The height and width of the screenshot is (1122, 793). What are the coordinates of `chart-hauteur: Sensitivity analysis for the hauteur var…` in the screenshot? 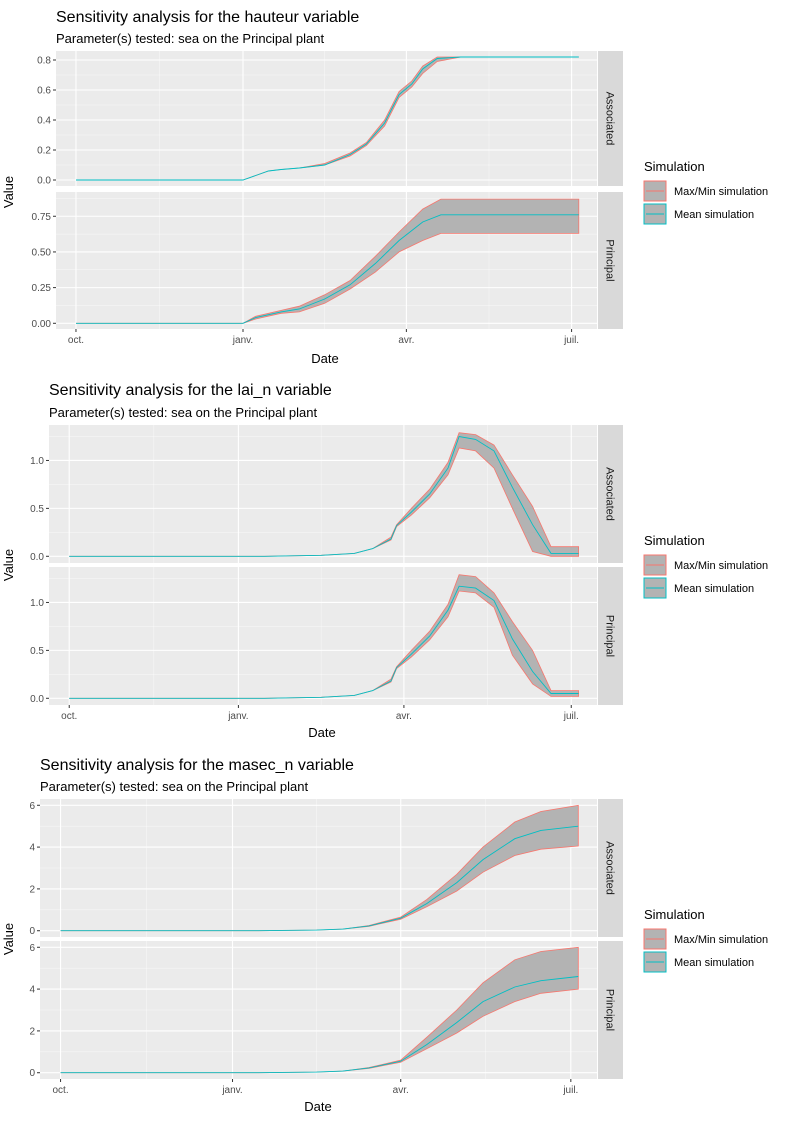 It's located at (180, 187).